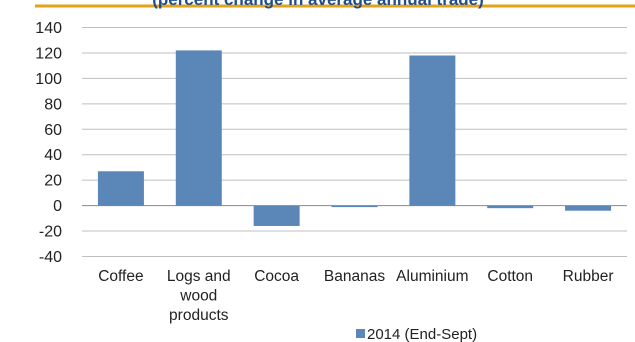 This screenshot has width=635, height=342. What do you see at coordinates (588, 276) in the screenshot?
I see `x-category-label: Rubber` at bounding box center [588, 276].